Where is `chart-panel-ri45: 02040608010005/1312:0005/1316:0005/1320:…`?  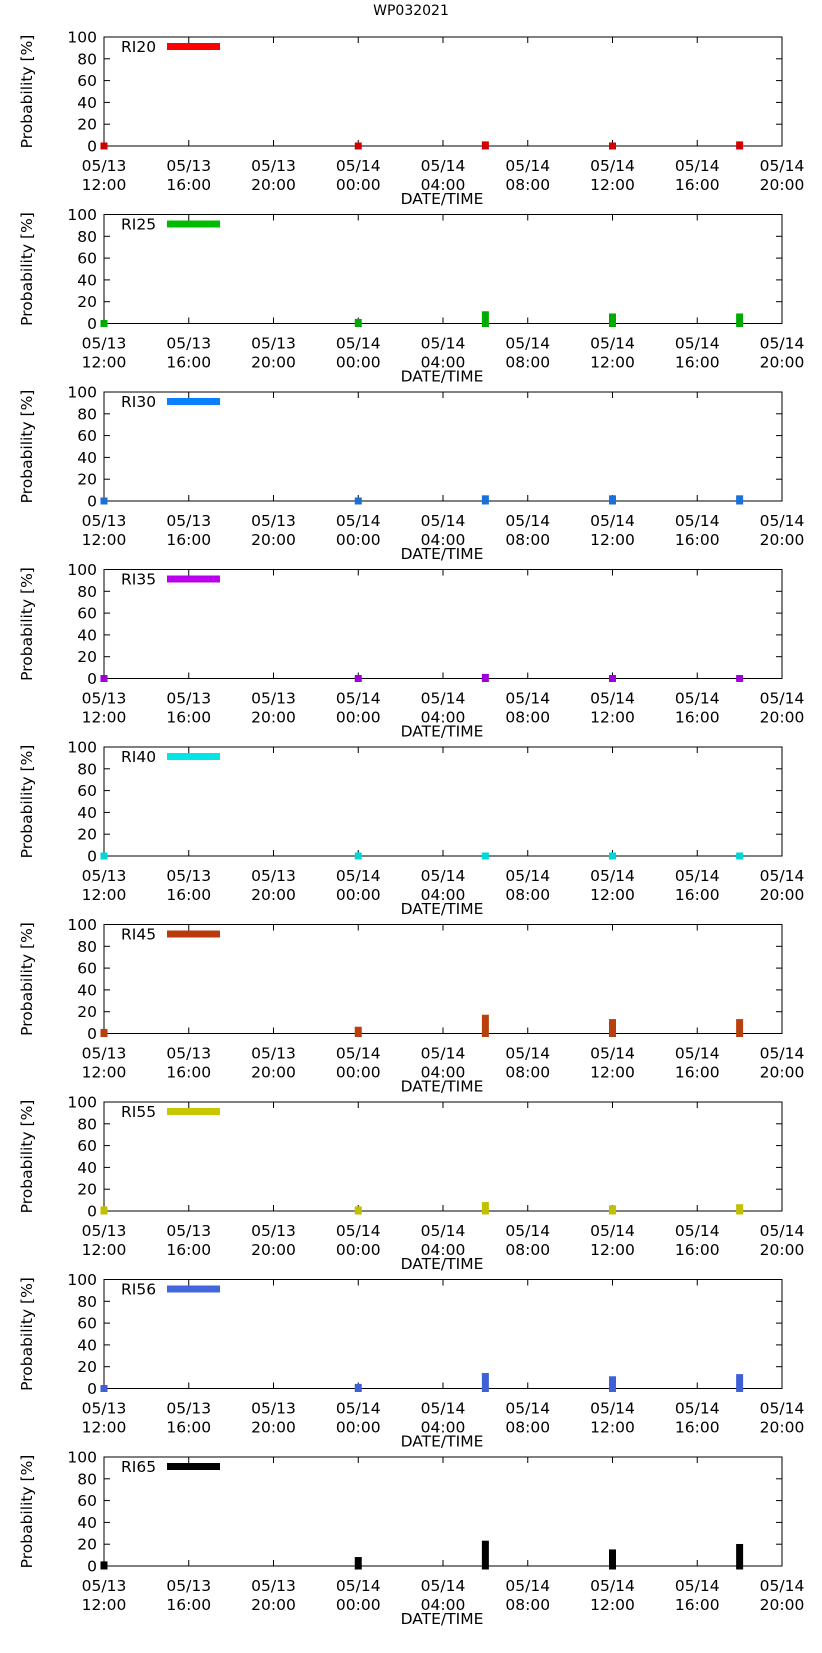
chart-panel-ri45: 02040608010005/1312:0005/1316:0005/1320:… is located at coordinates (411, 1006).